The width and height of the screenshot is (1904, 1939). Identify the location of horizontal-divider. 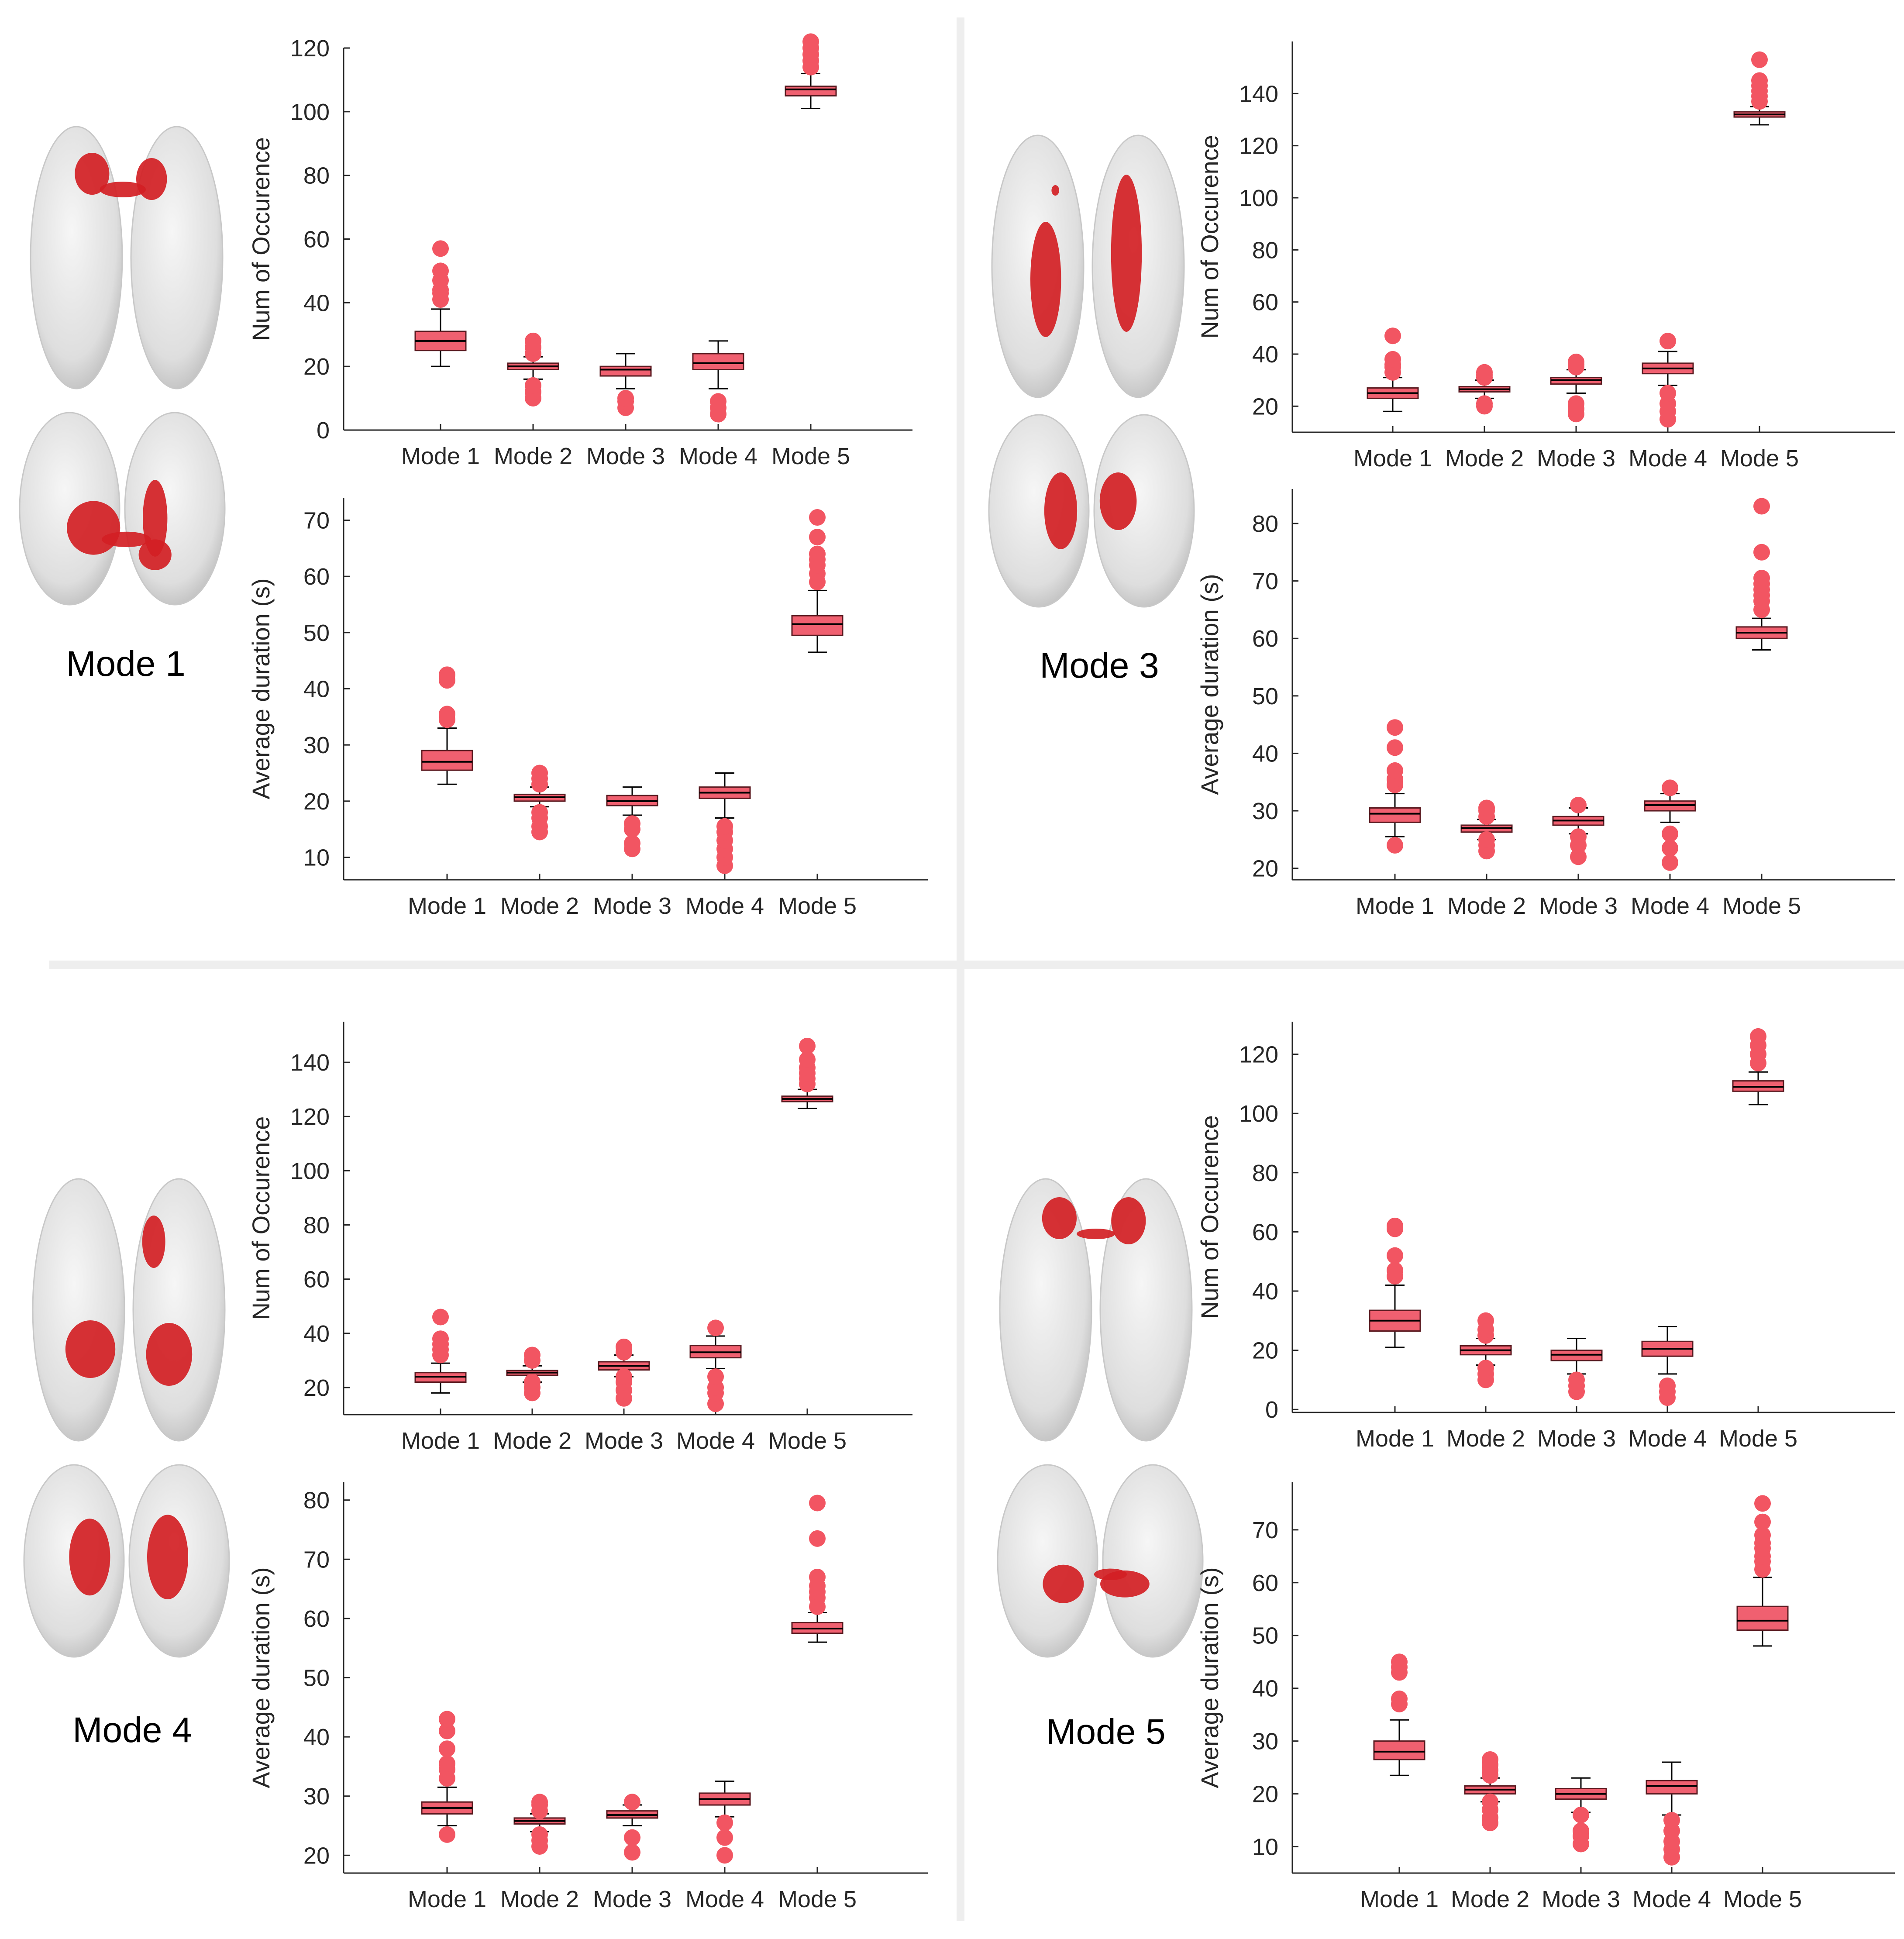
(976, 965).